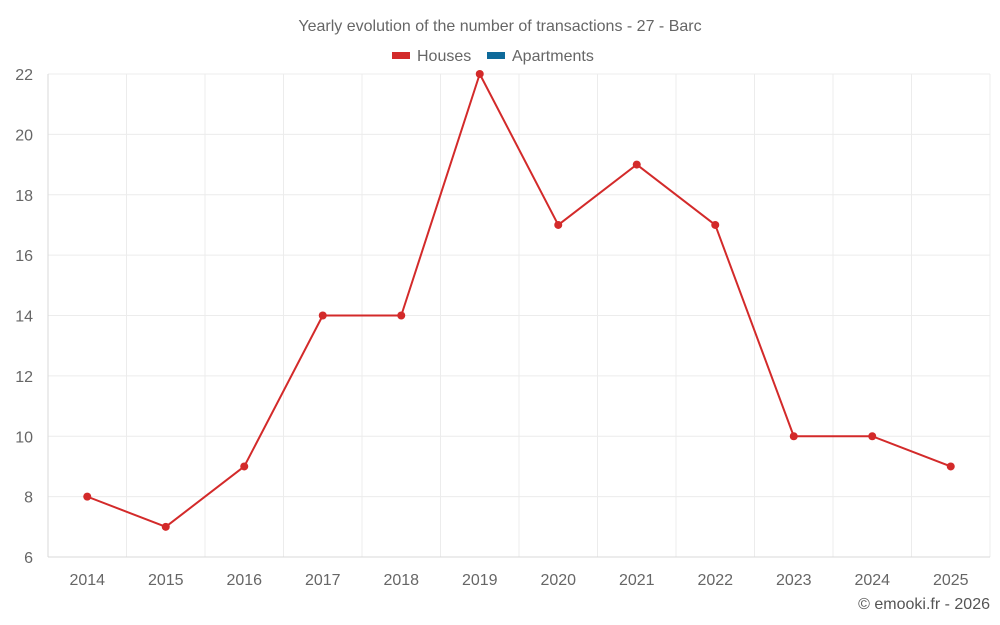 The width and height of the screenshot is (1000, 625). Describe the element at coordinates (24, 135) in the screenshot. I see `y-tick-label: 20` at that location.